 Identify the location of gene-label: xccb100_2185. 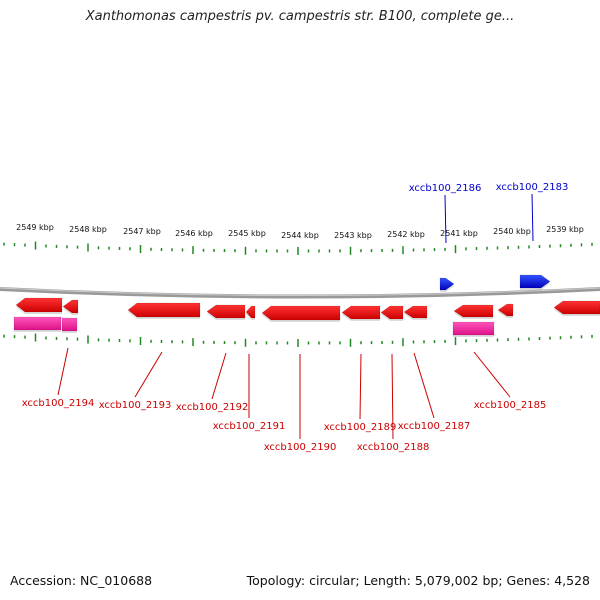
(510, 405).